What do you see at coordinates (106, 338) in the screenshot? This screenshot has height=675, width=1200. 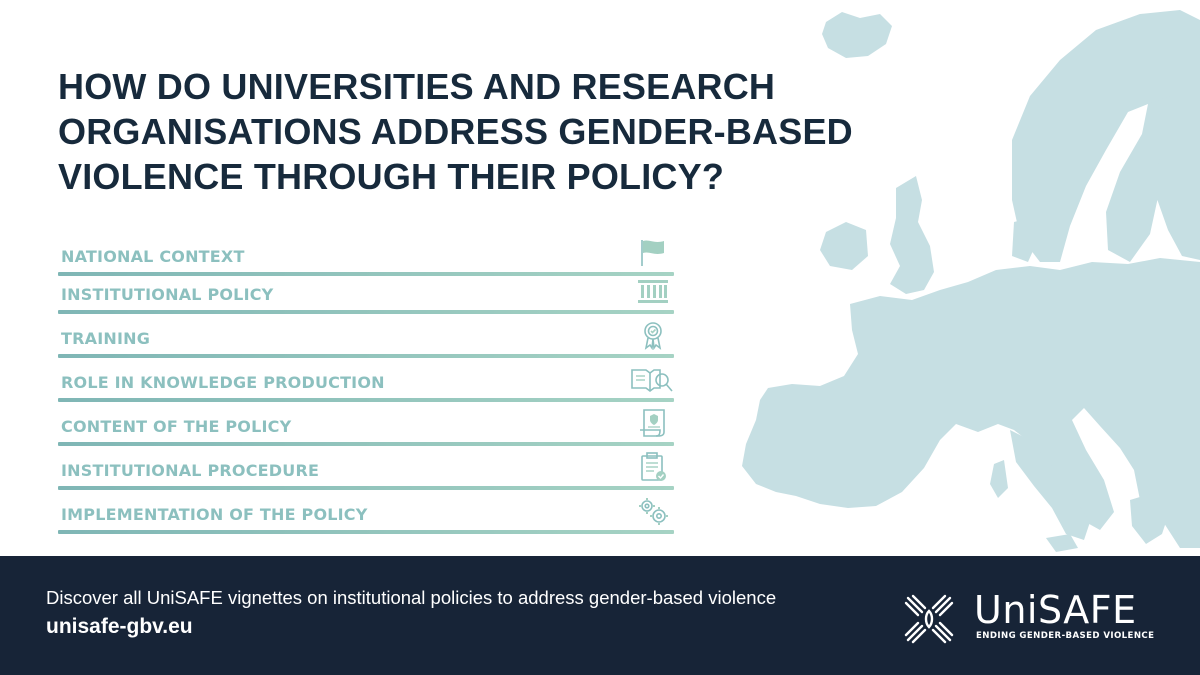 I see `topic-label: TRAINING` at bounding box center [106, 338].